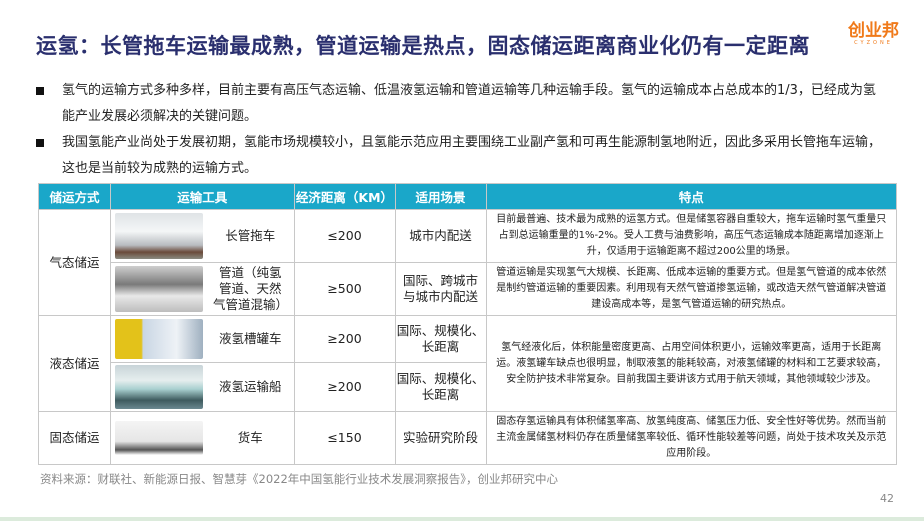 This screenshot has width=924, height=521. What do you see at coordinates (887, 498) in the screenshot?
I see `page-number: 42` at bounding box center [887, 498].